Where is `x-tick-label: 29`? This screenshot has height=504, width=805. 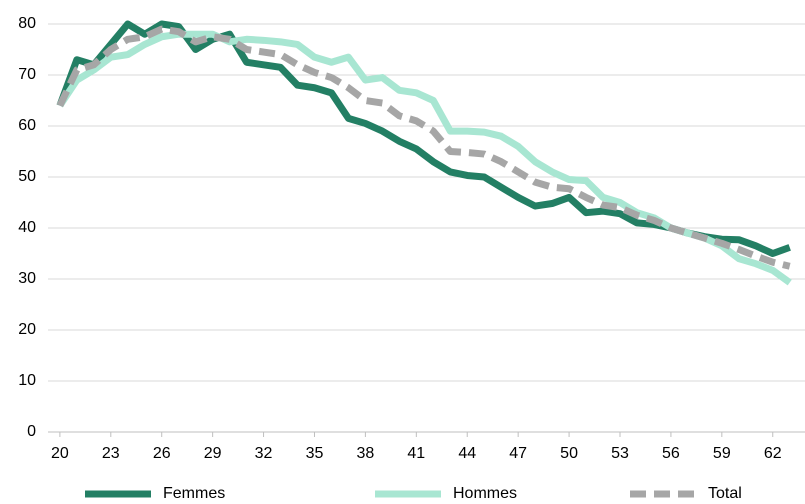
x-tick-label: 29 is located at coordinates (213, 453).